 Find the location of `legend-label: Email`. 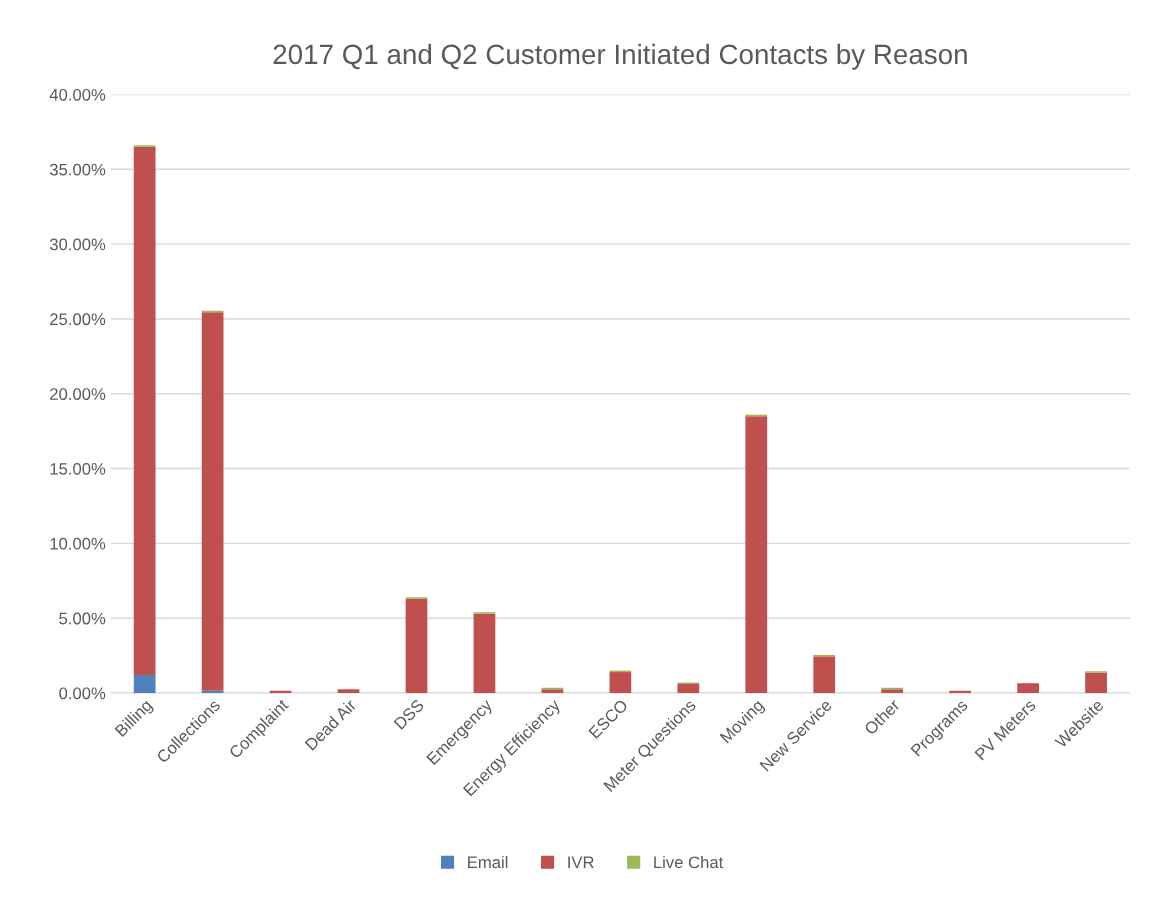

legend-label: Email is located at coordinates (488, 862).